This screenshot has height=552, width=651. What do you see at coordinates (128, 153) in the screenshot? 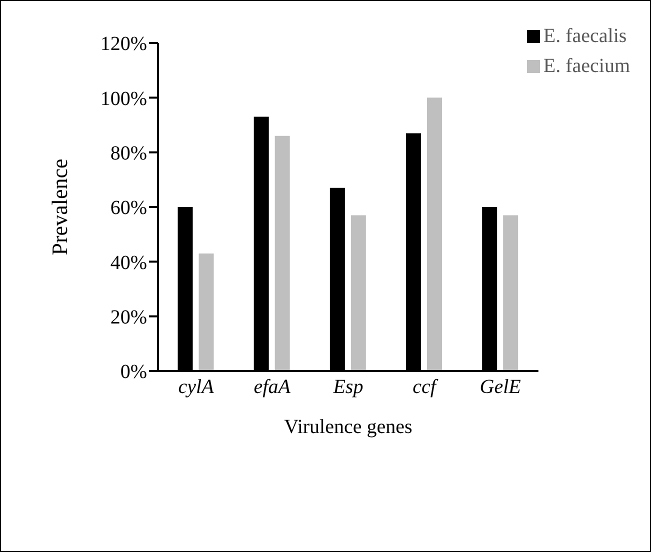
I see `y-tick-label: 80%` at bounding box center [128, 153].